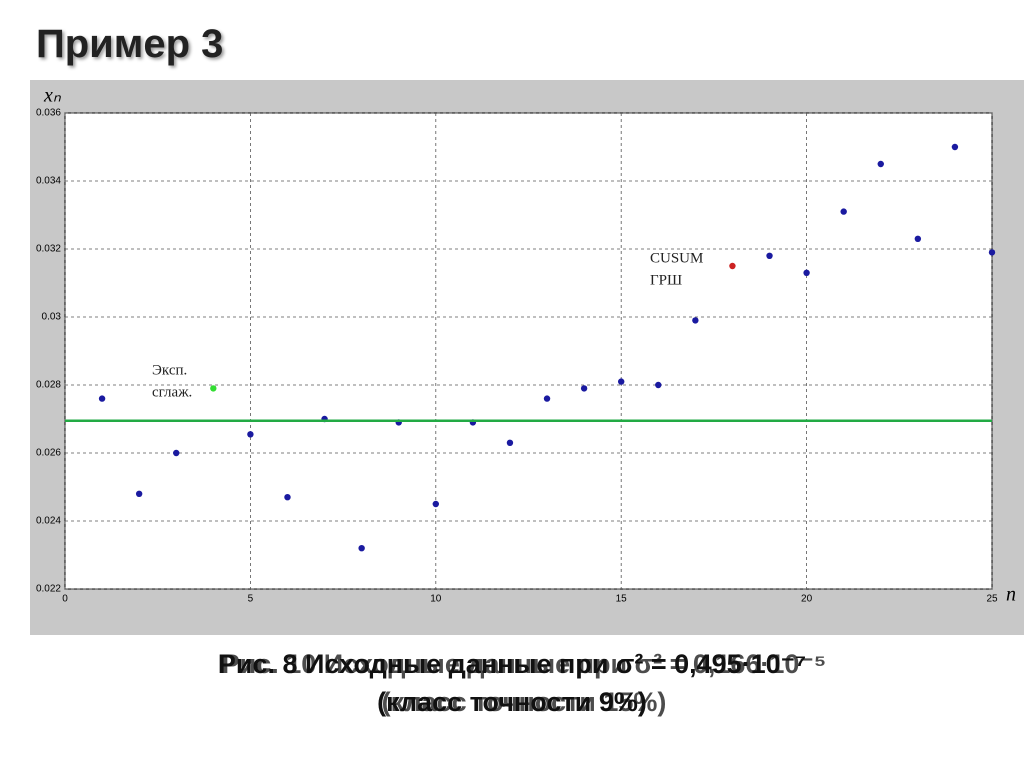 The image size is (1024, 767). I want to click on caption-line: (класс точности 15%), so click(524, 702).